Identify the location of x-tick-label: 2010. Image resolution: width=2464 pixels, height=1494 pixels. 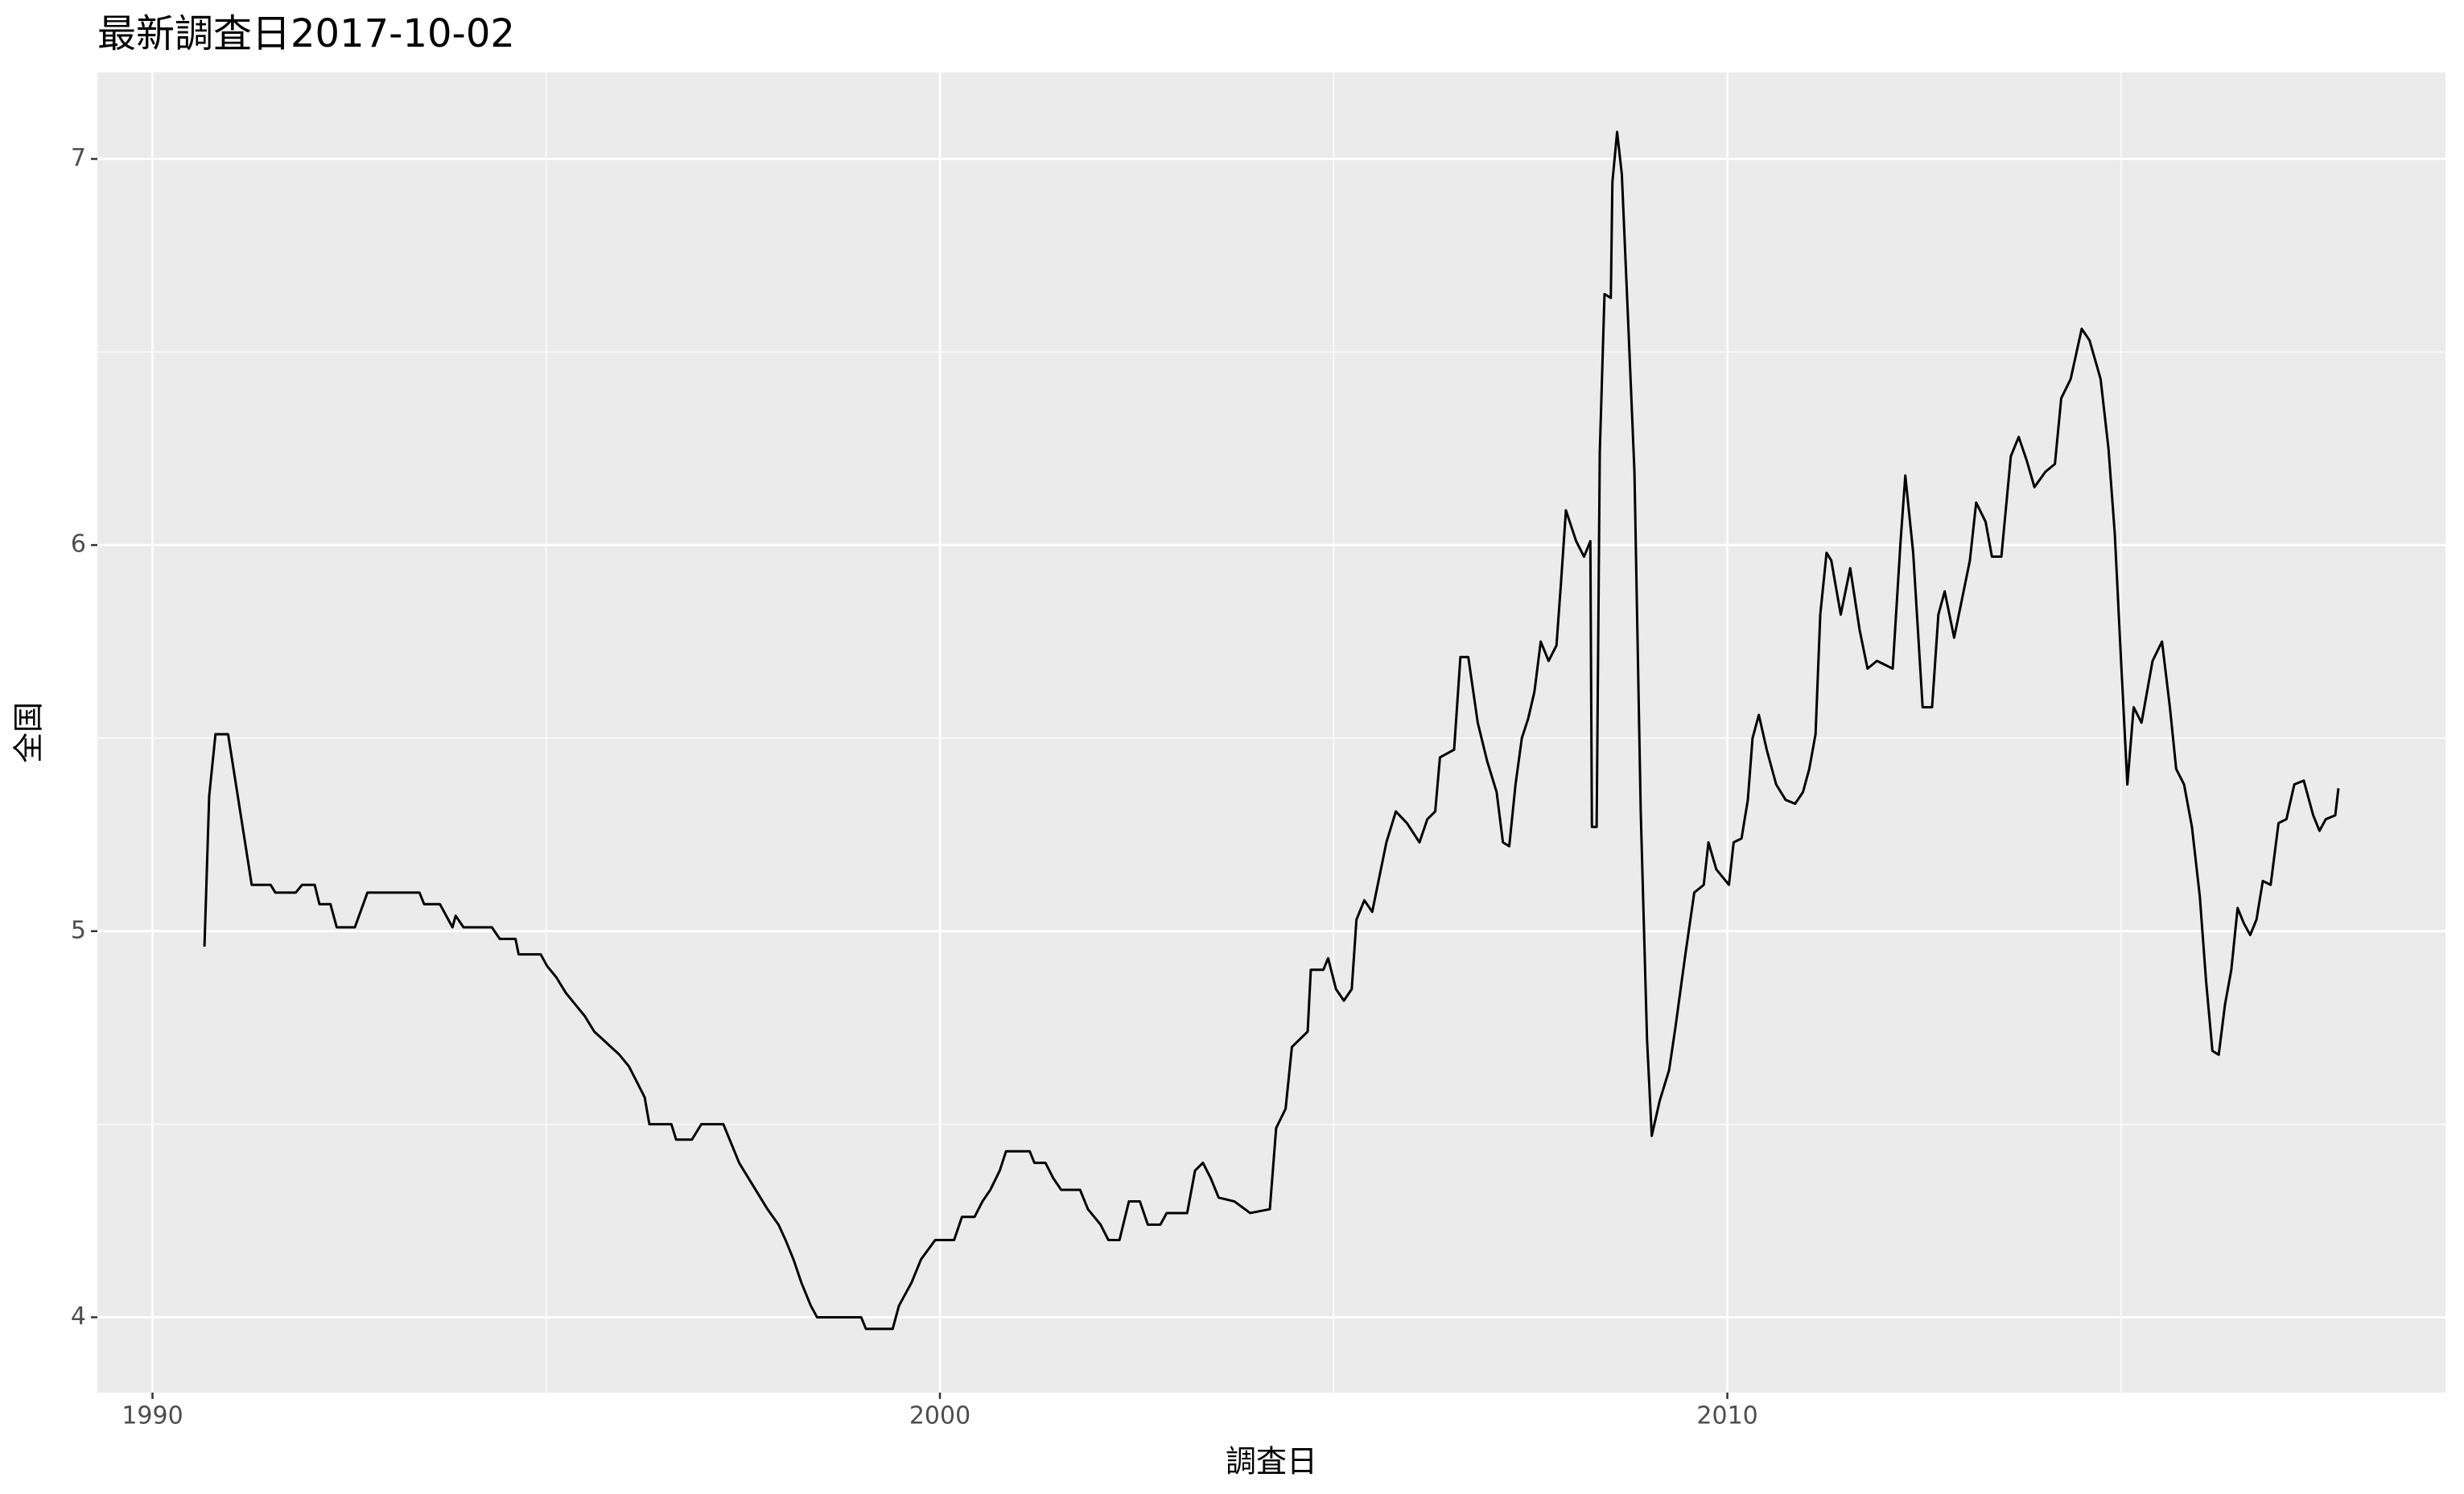
(1726, 1416).